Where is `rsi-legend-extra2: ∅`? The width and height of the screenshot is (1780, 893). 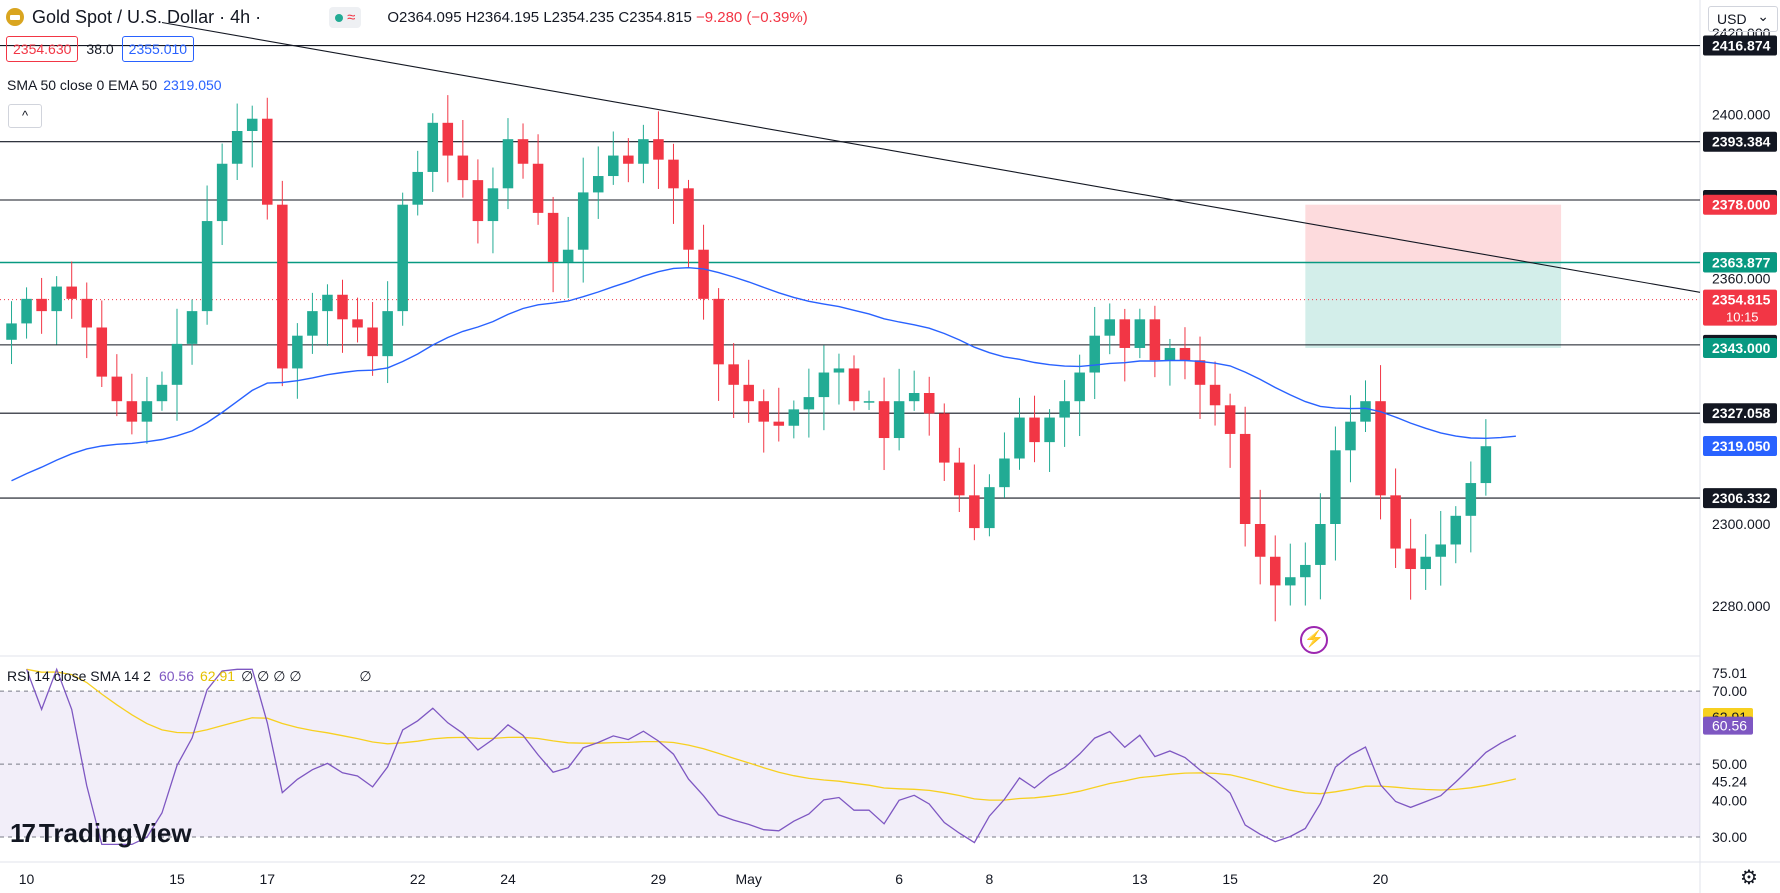
rsi-legend-extra2: ∅ is located at coordinates (365, 676).